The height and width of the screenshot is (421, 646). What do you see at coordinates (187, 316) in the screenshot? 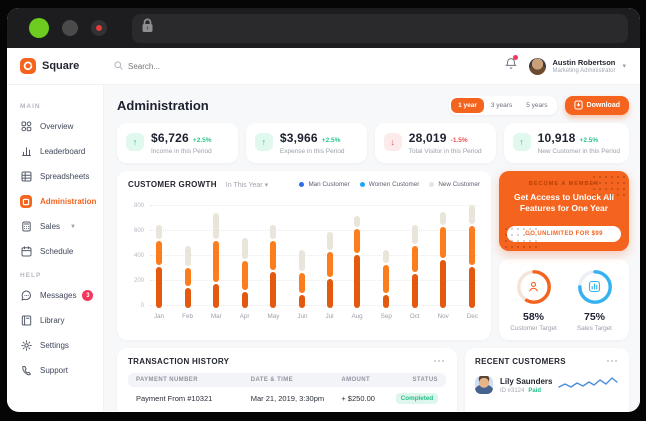
I see `x-tick-label: Feb` at bounding box center [187, 316].